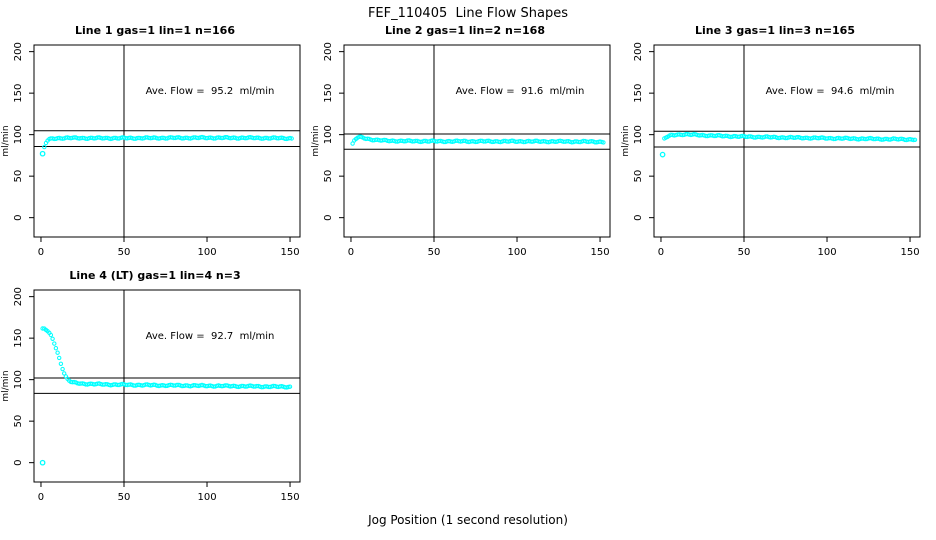 The width and height of the screenshot is (936, 540). I want to click on avg-flow-annotation-line4: Ave. Flow = 92.7 ml/min, so click(210, 336).